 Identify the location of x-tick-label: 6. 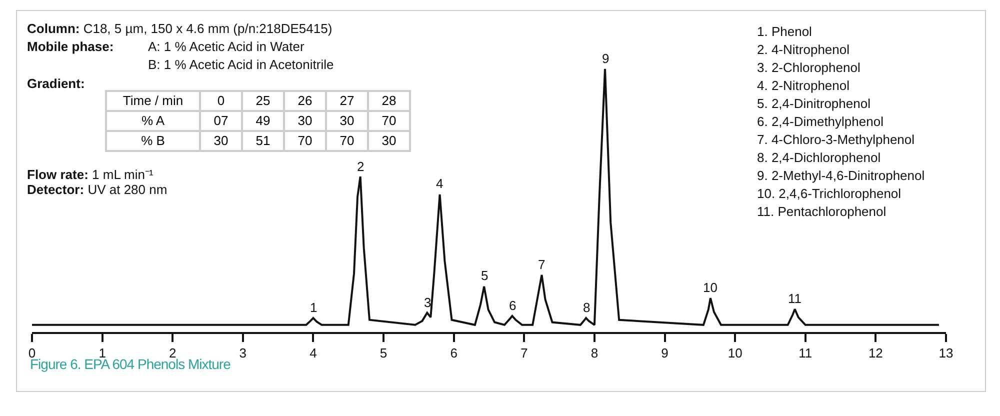
(454, 353).